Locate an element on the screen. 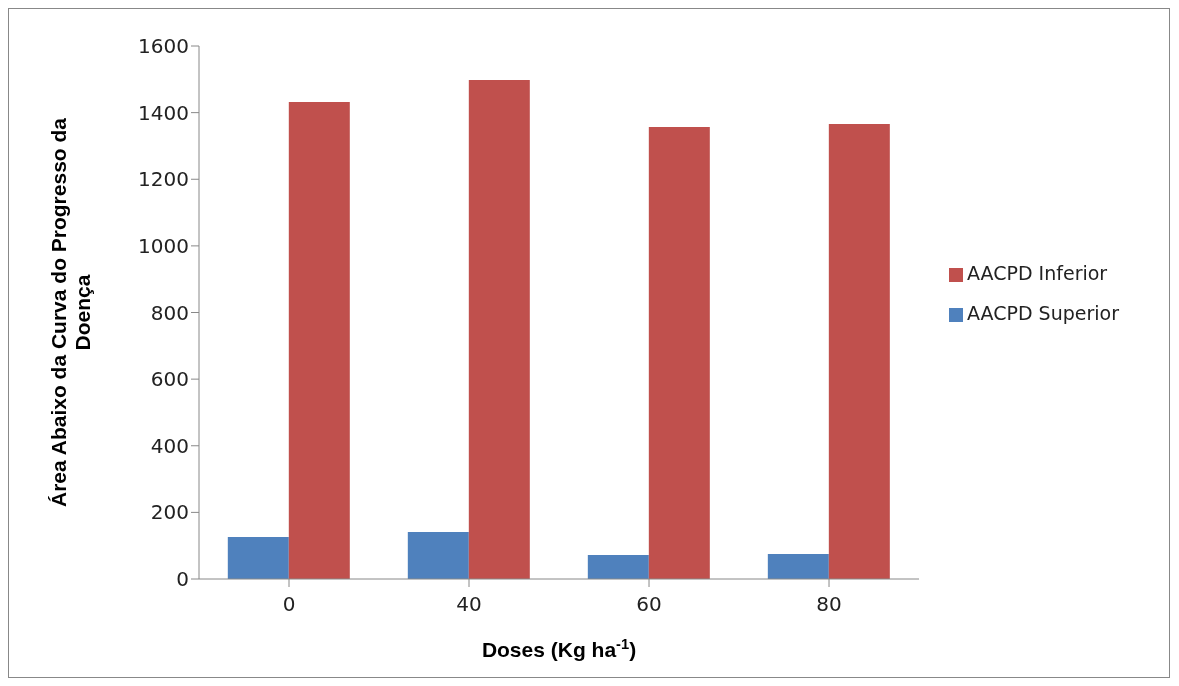 This screenshot has height=686, width=1179. y-tick-label: 600 is located at coordinates (169, 379).